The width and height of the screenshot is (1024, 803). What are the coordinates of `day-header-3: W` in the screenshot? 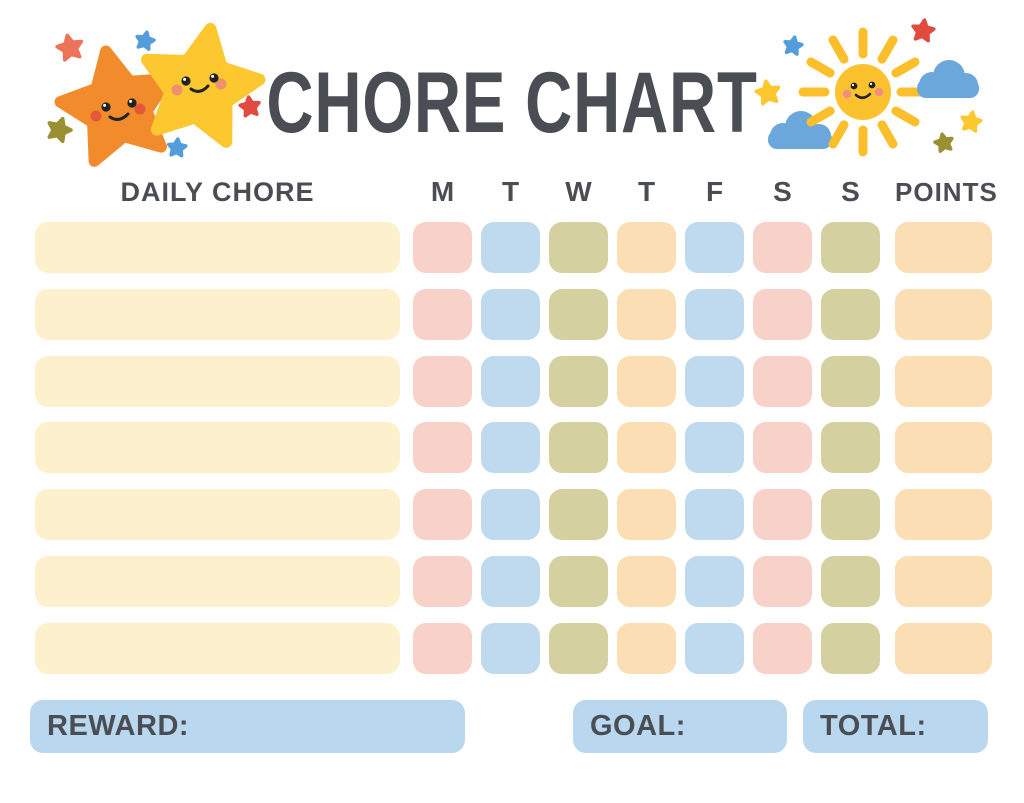 It's located at (578, 191).